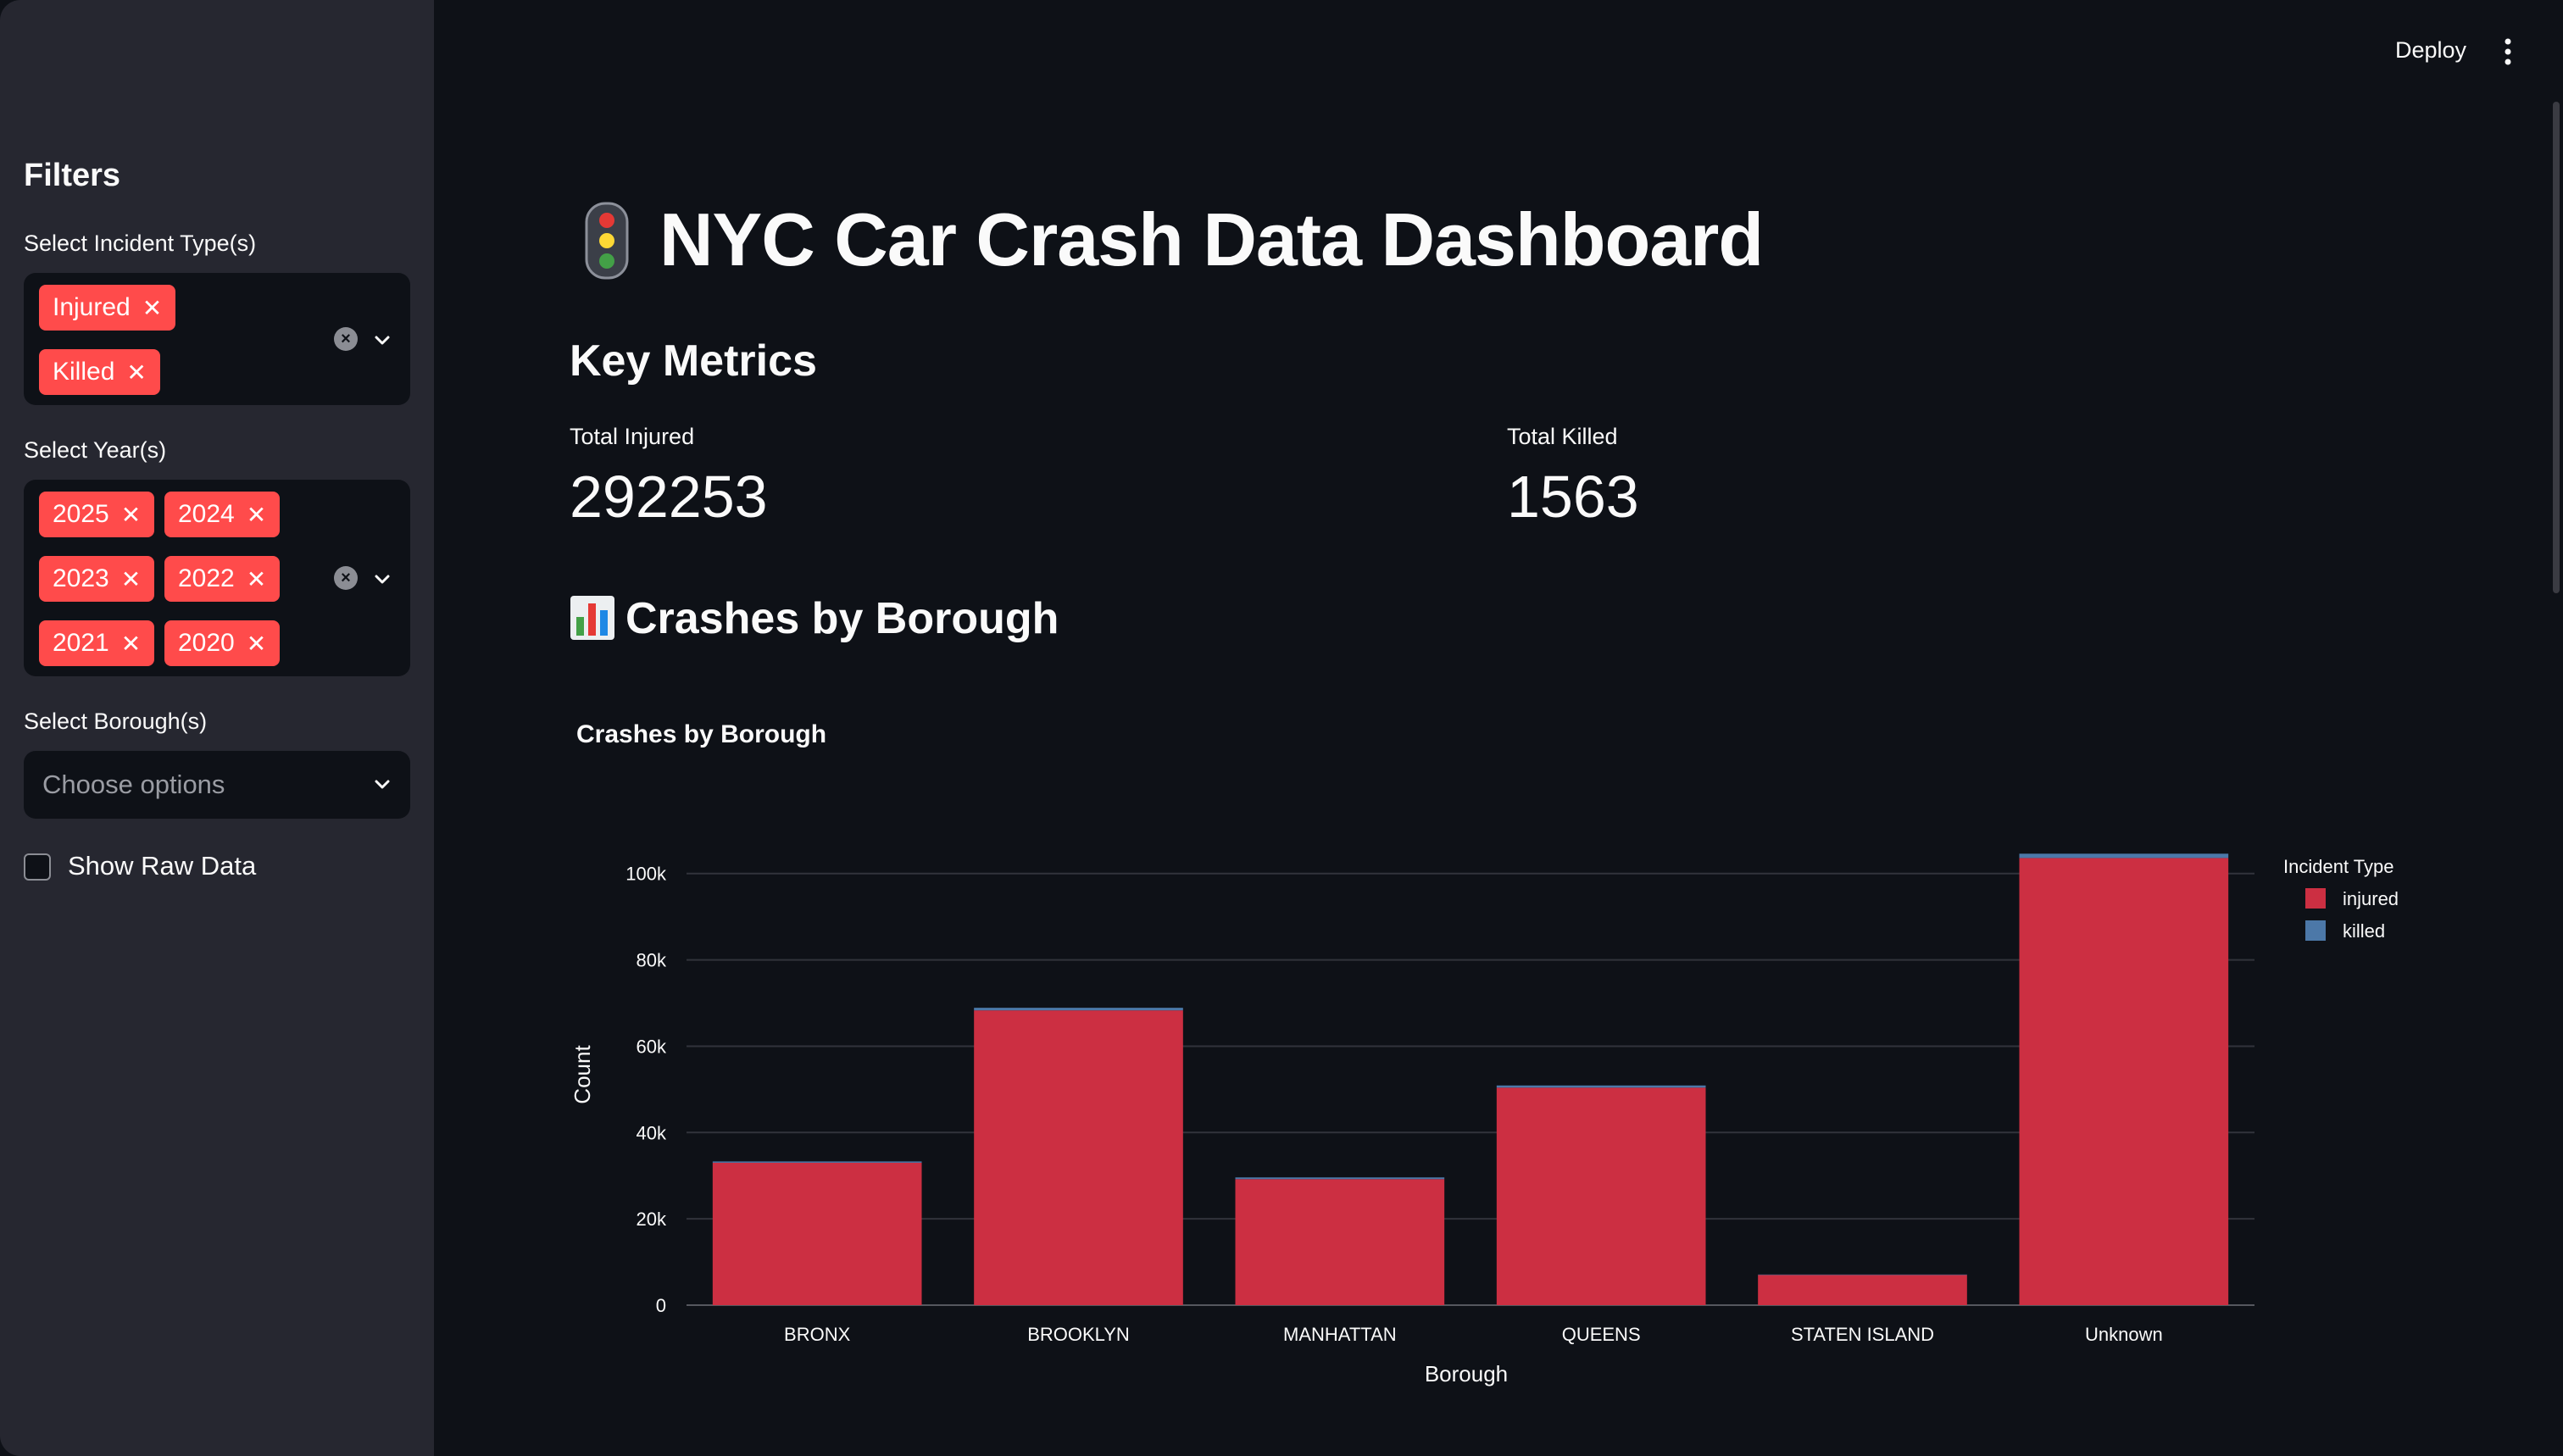  Describe the element at coordinates (652, 961) in the screenshot. I see `y-tick-label: 80k` at that location.